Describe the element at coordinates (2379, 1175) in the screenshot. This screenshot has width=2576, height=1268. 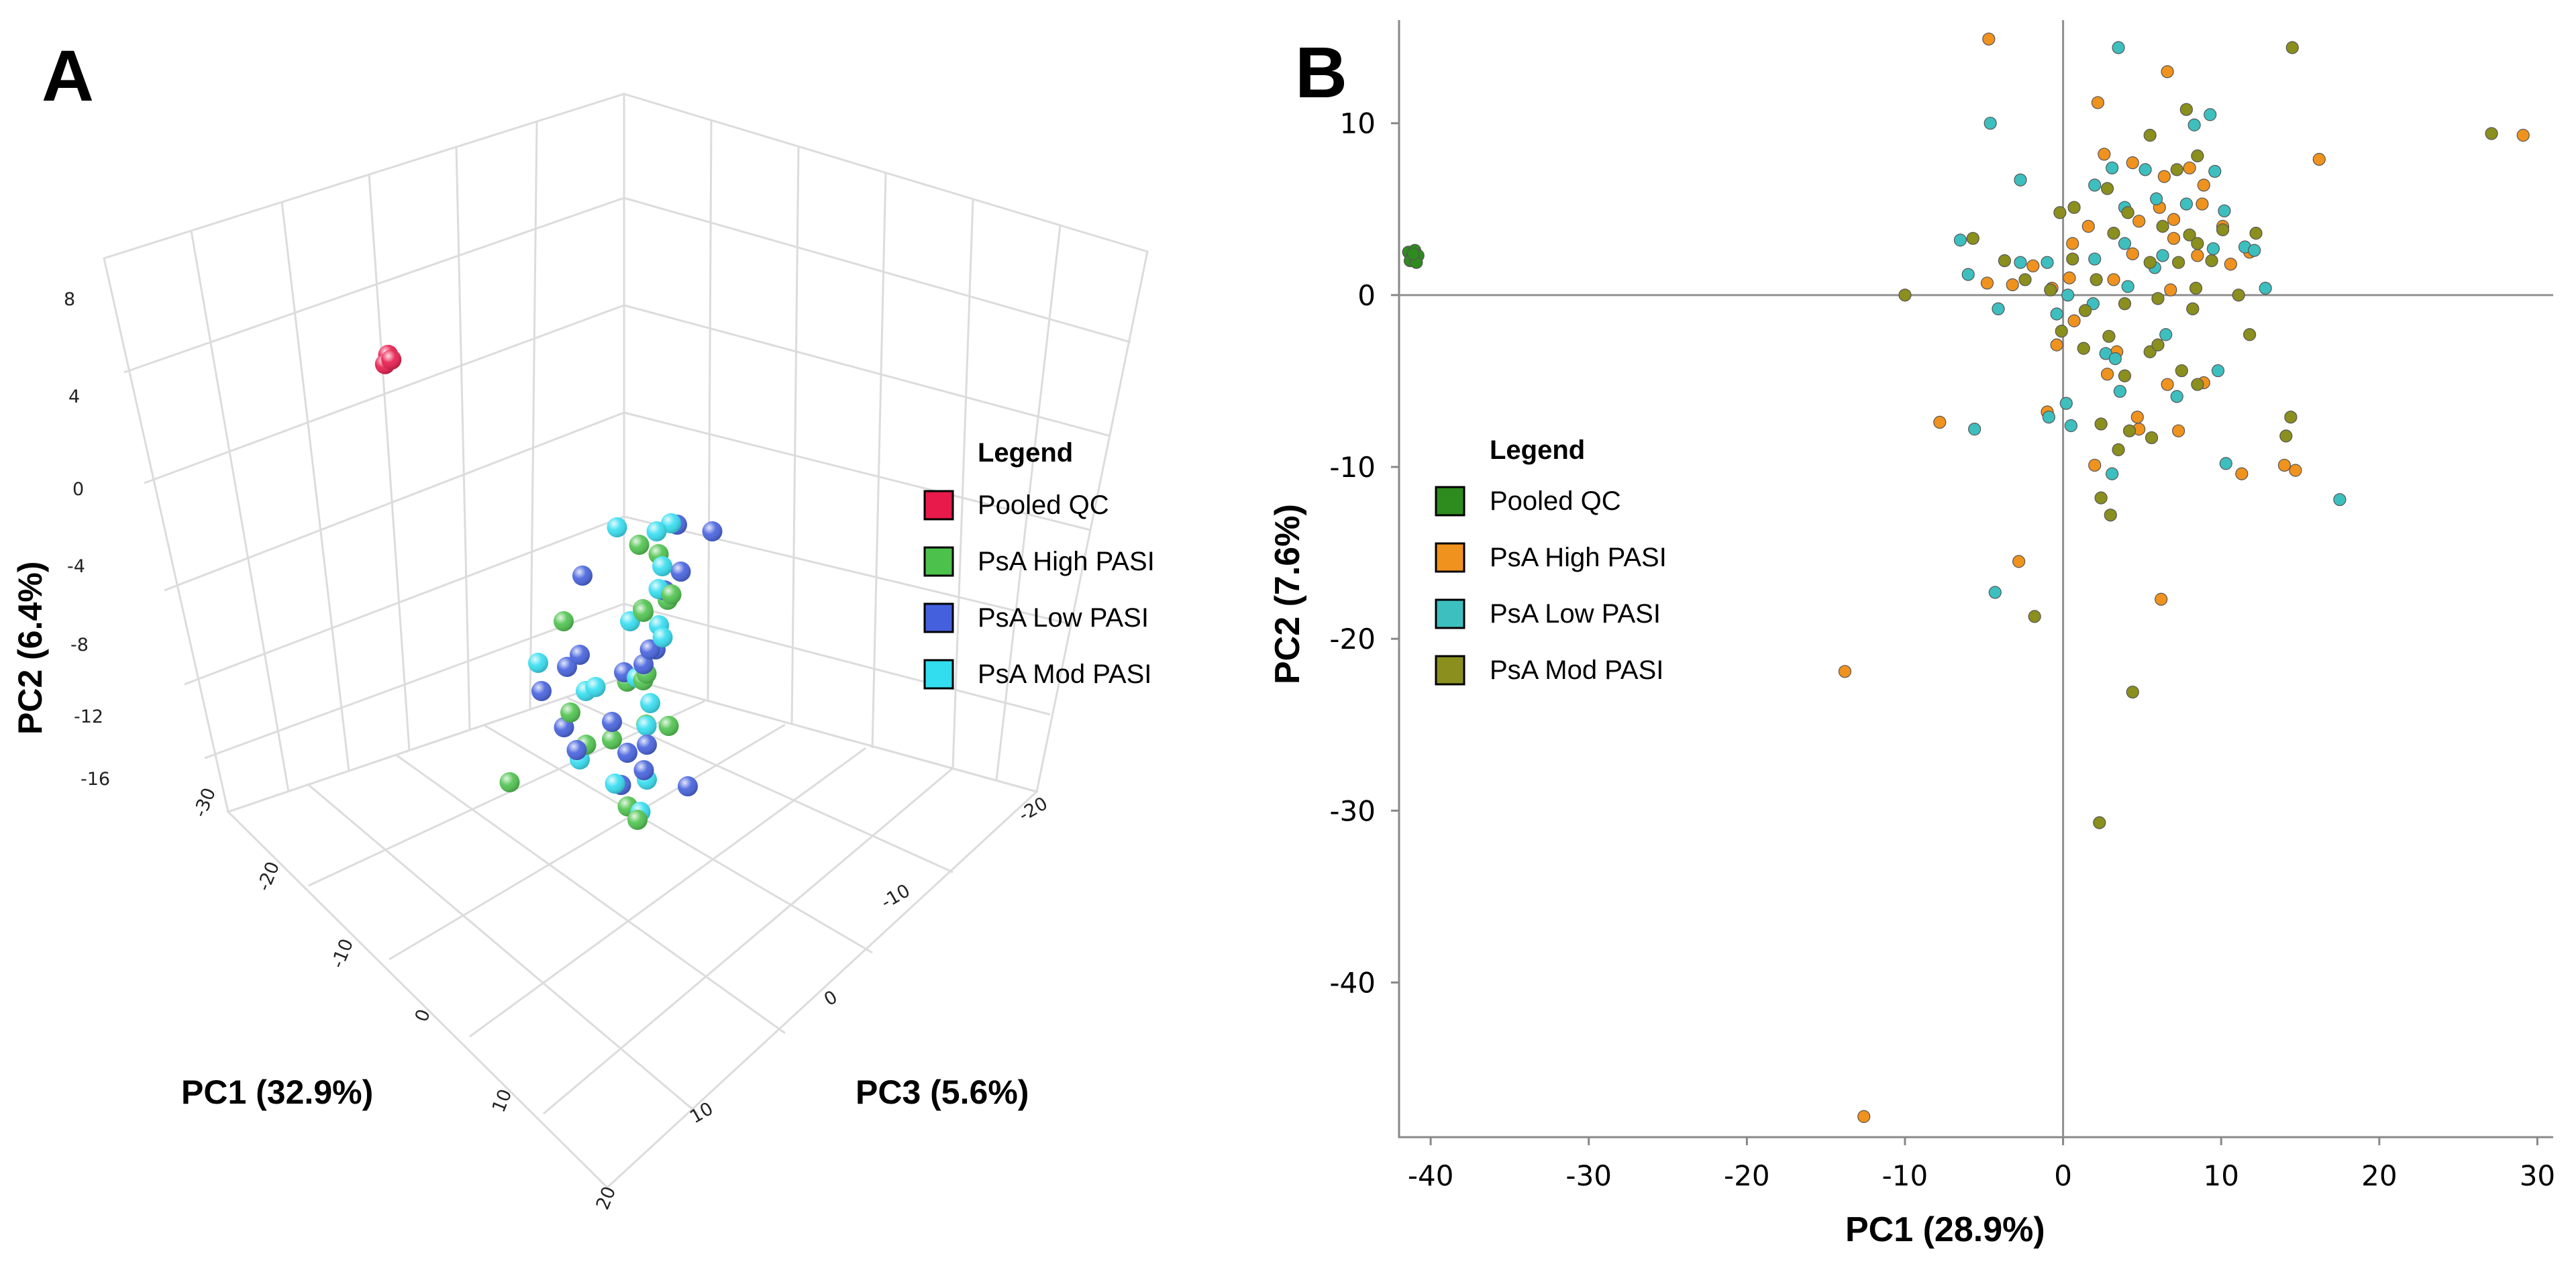
I see `x-tick-label: 20` at that location.